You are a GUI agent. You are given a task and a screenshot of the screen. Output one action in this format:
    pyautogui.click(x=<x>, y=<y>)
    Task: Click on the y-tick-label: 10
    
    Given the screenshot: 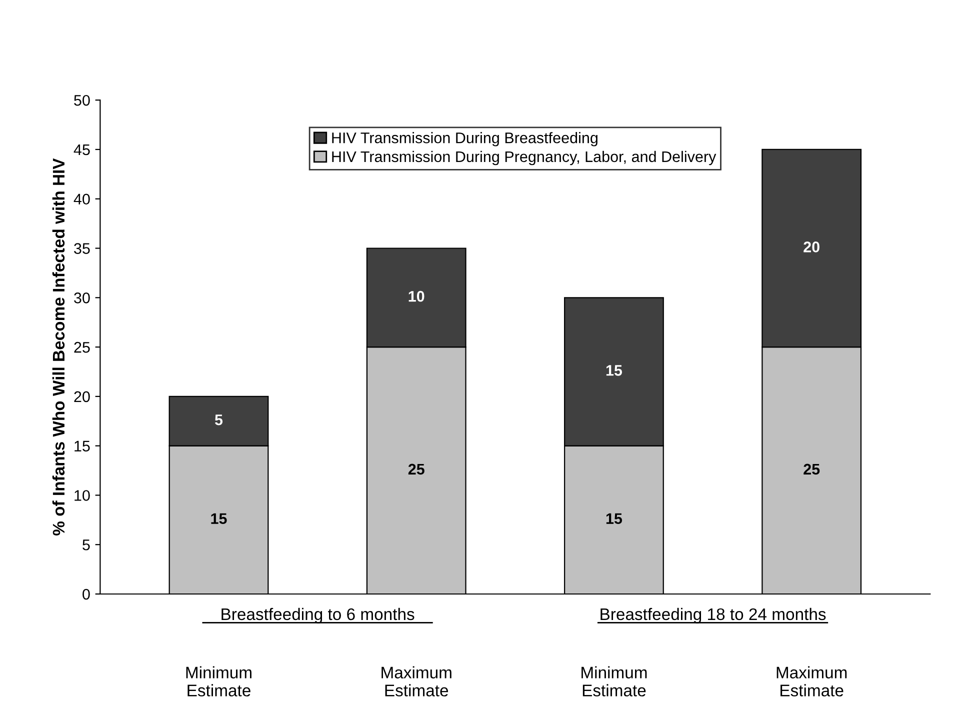 What is the action you would take?
    pyautogui.click(x=82, y=495)
    